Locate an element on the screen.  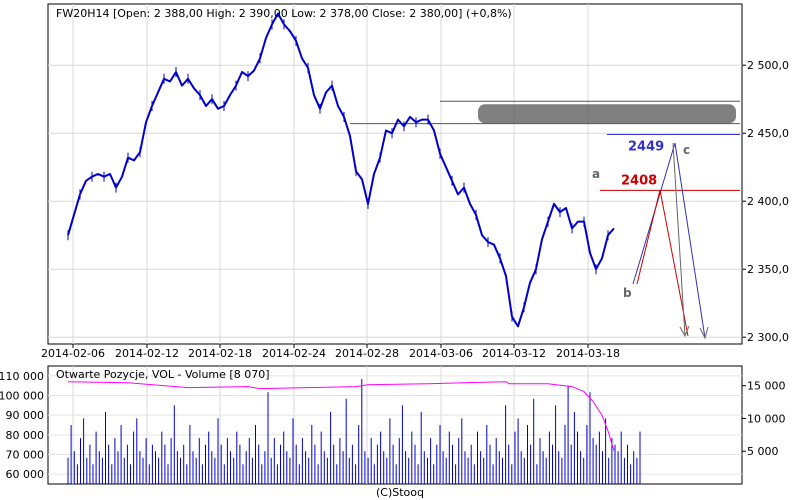
level-2449-label: 2449 is located at coordinates (646, 147).